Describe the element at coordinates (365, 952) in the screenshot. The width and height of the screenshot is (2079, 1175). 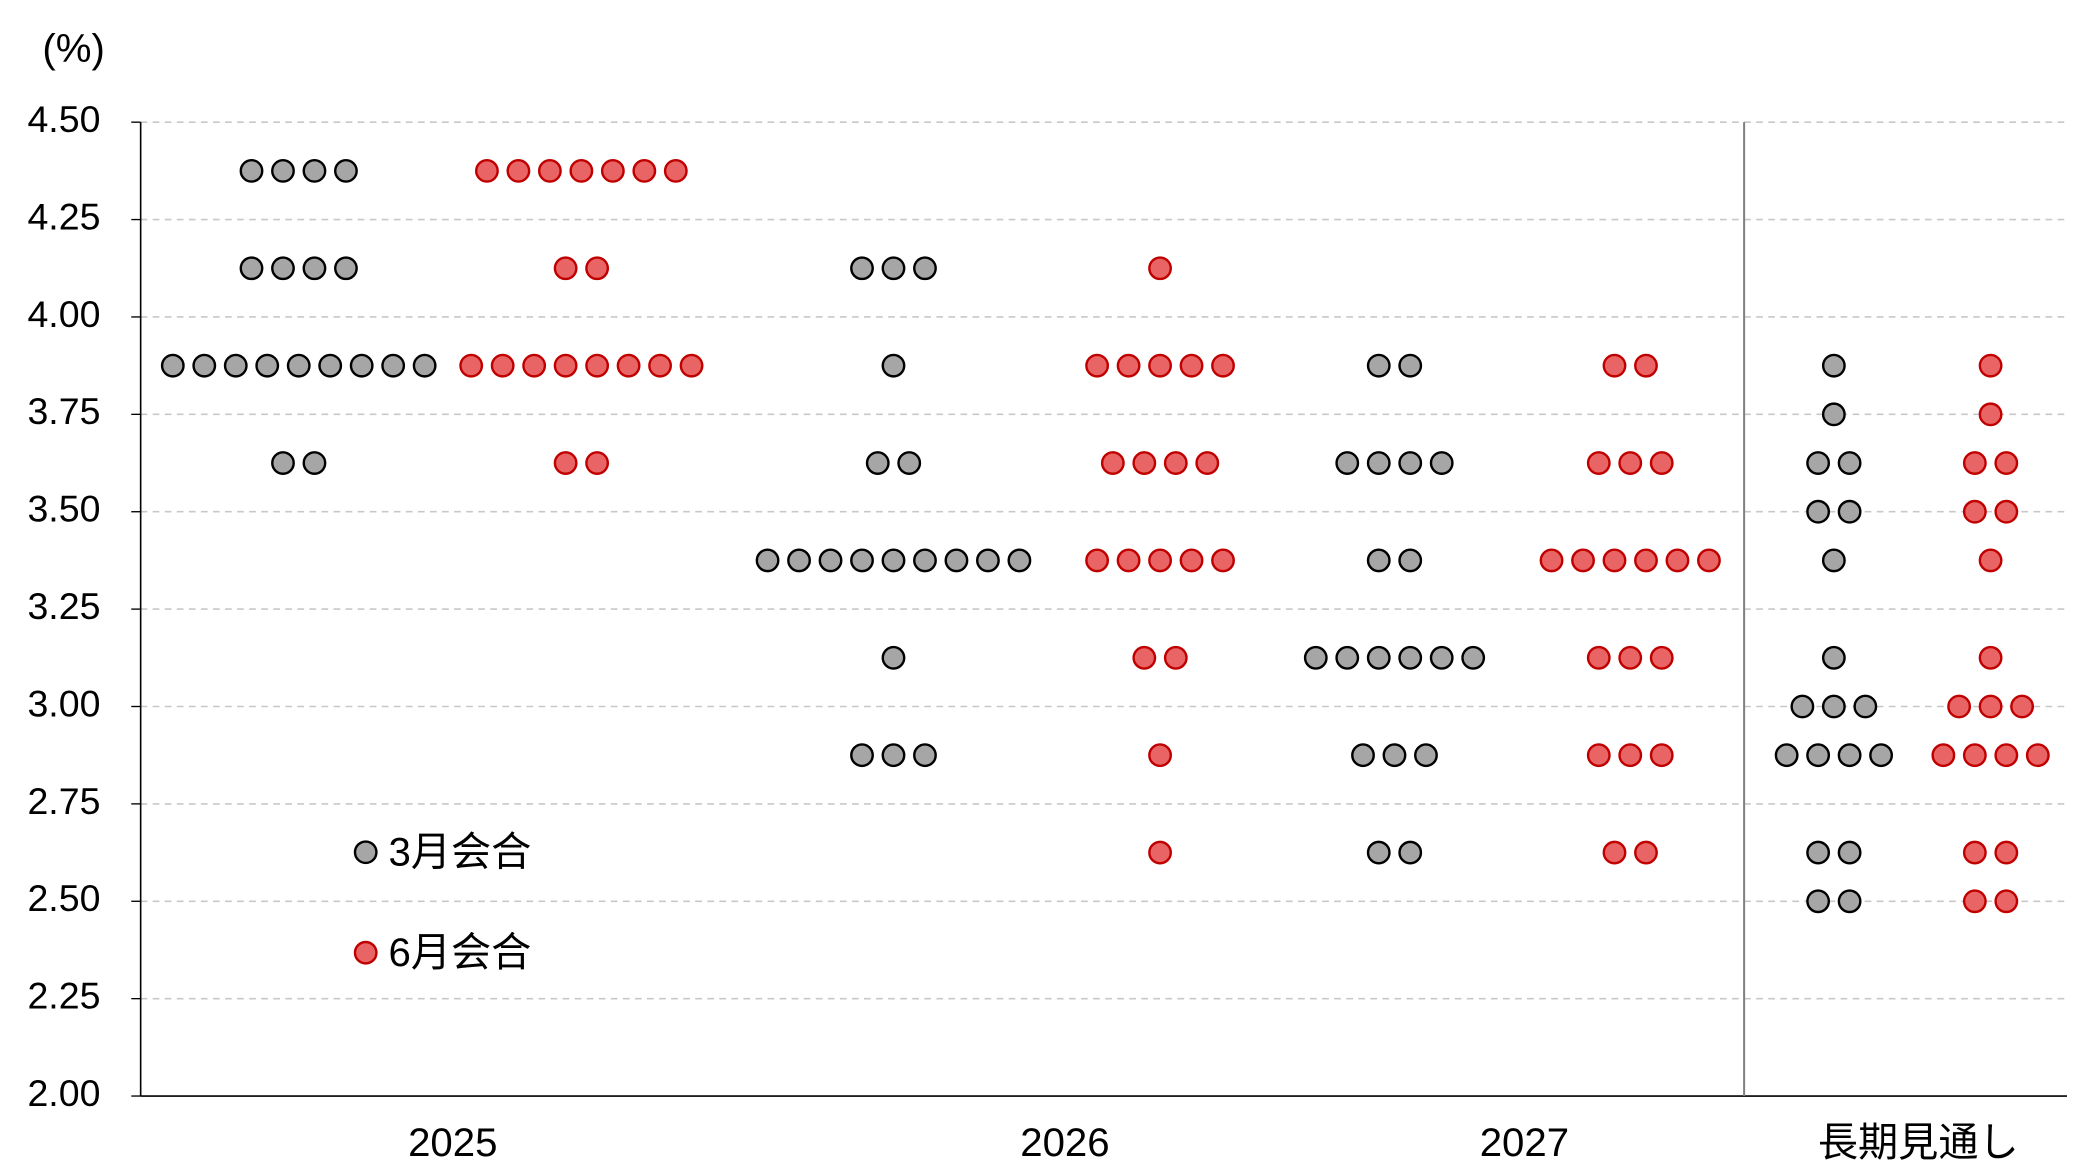
I see `legend-marker` at that location.